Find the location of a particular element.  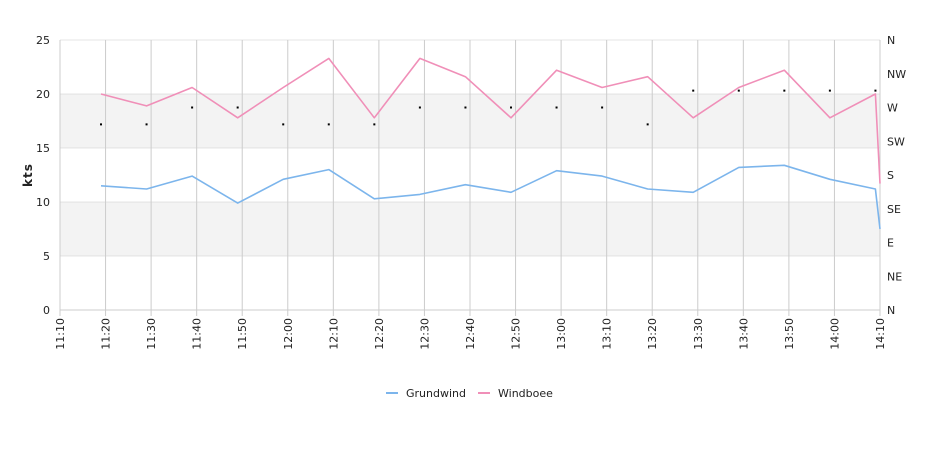

x-tick-label: 12:30 is located at coordinates (424, 334).